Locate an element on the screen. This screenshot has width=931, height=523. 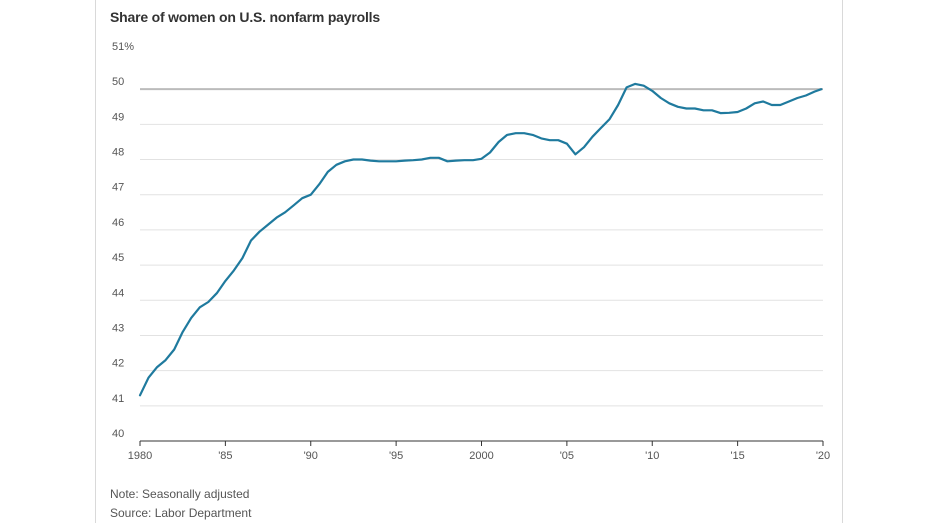
y-tick-label-top: 51% is located at coordinates (123, 47).